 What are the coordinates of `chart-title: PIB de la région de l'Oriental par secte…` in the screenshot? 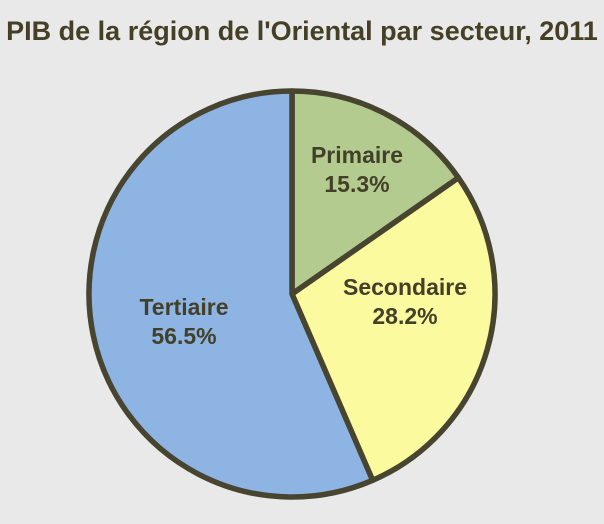 It's located at (302, 31).